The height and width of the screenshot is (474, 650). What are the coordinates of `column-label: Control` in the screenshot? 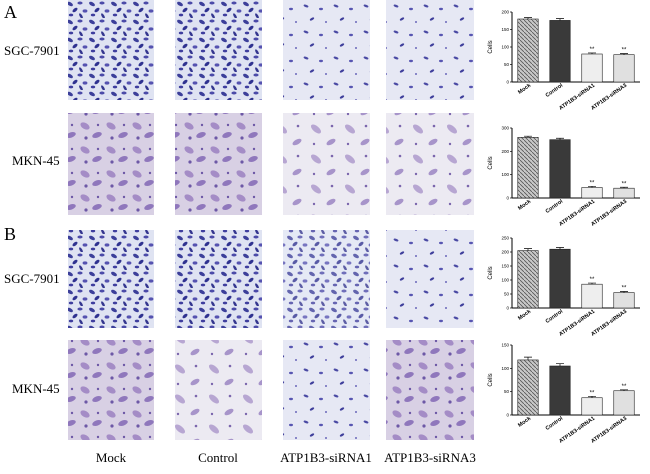 It's located at (218, 457).